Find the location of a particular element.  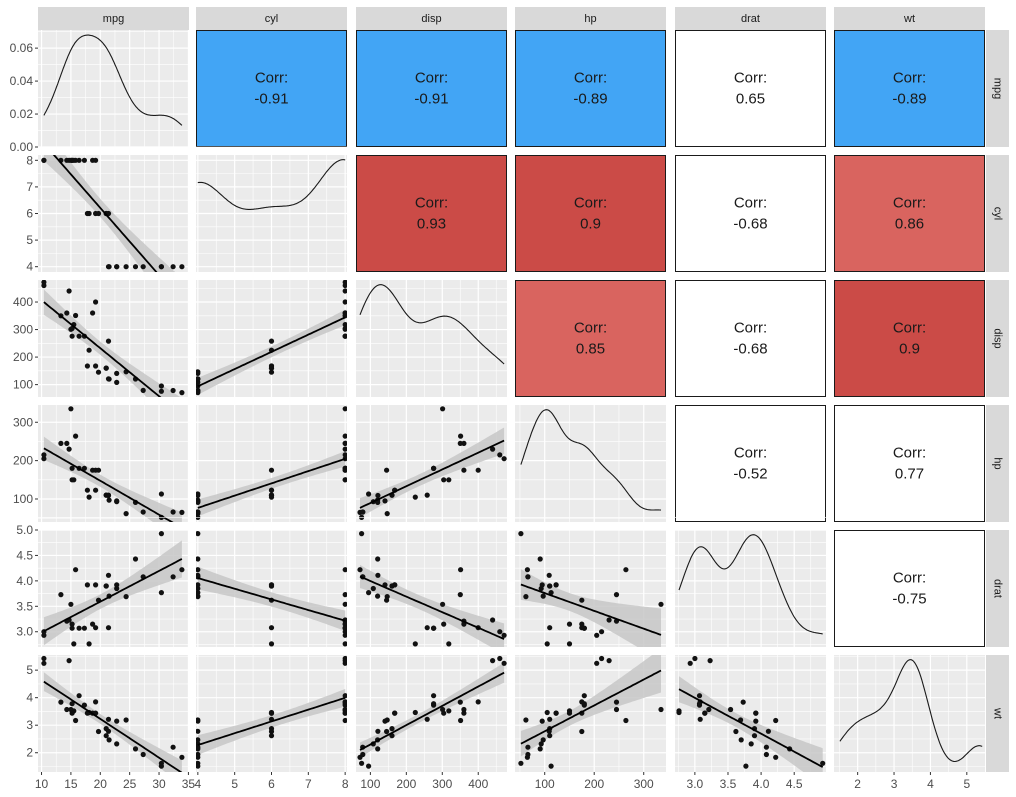

panel-hp-mpg is located at coordinates (114, 462).